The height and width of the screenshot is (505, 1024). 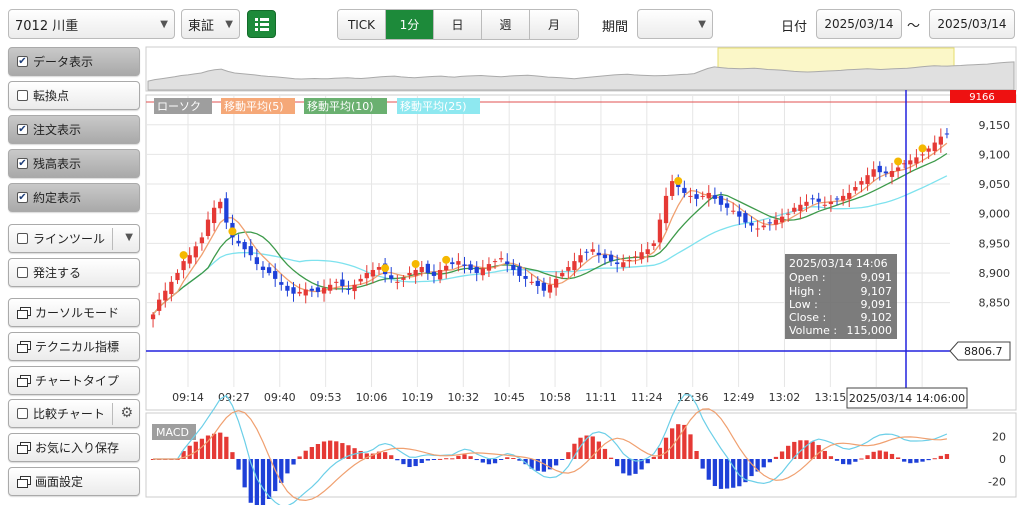 I want to click on list-view-button, so click(x=261, y=24).